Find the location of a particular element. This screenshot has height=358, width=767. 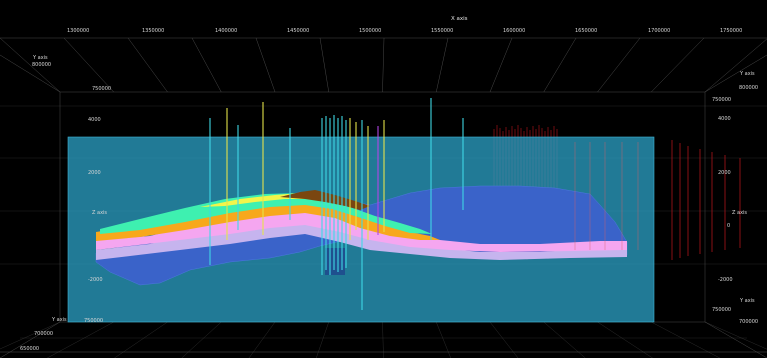

x-tick: 1700000 is located at coordinates (659, 31).